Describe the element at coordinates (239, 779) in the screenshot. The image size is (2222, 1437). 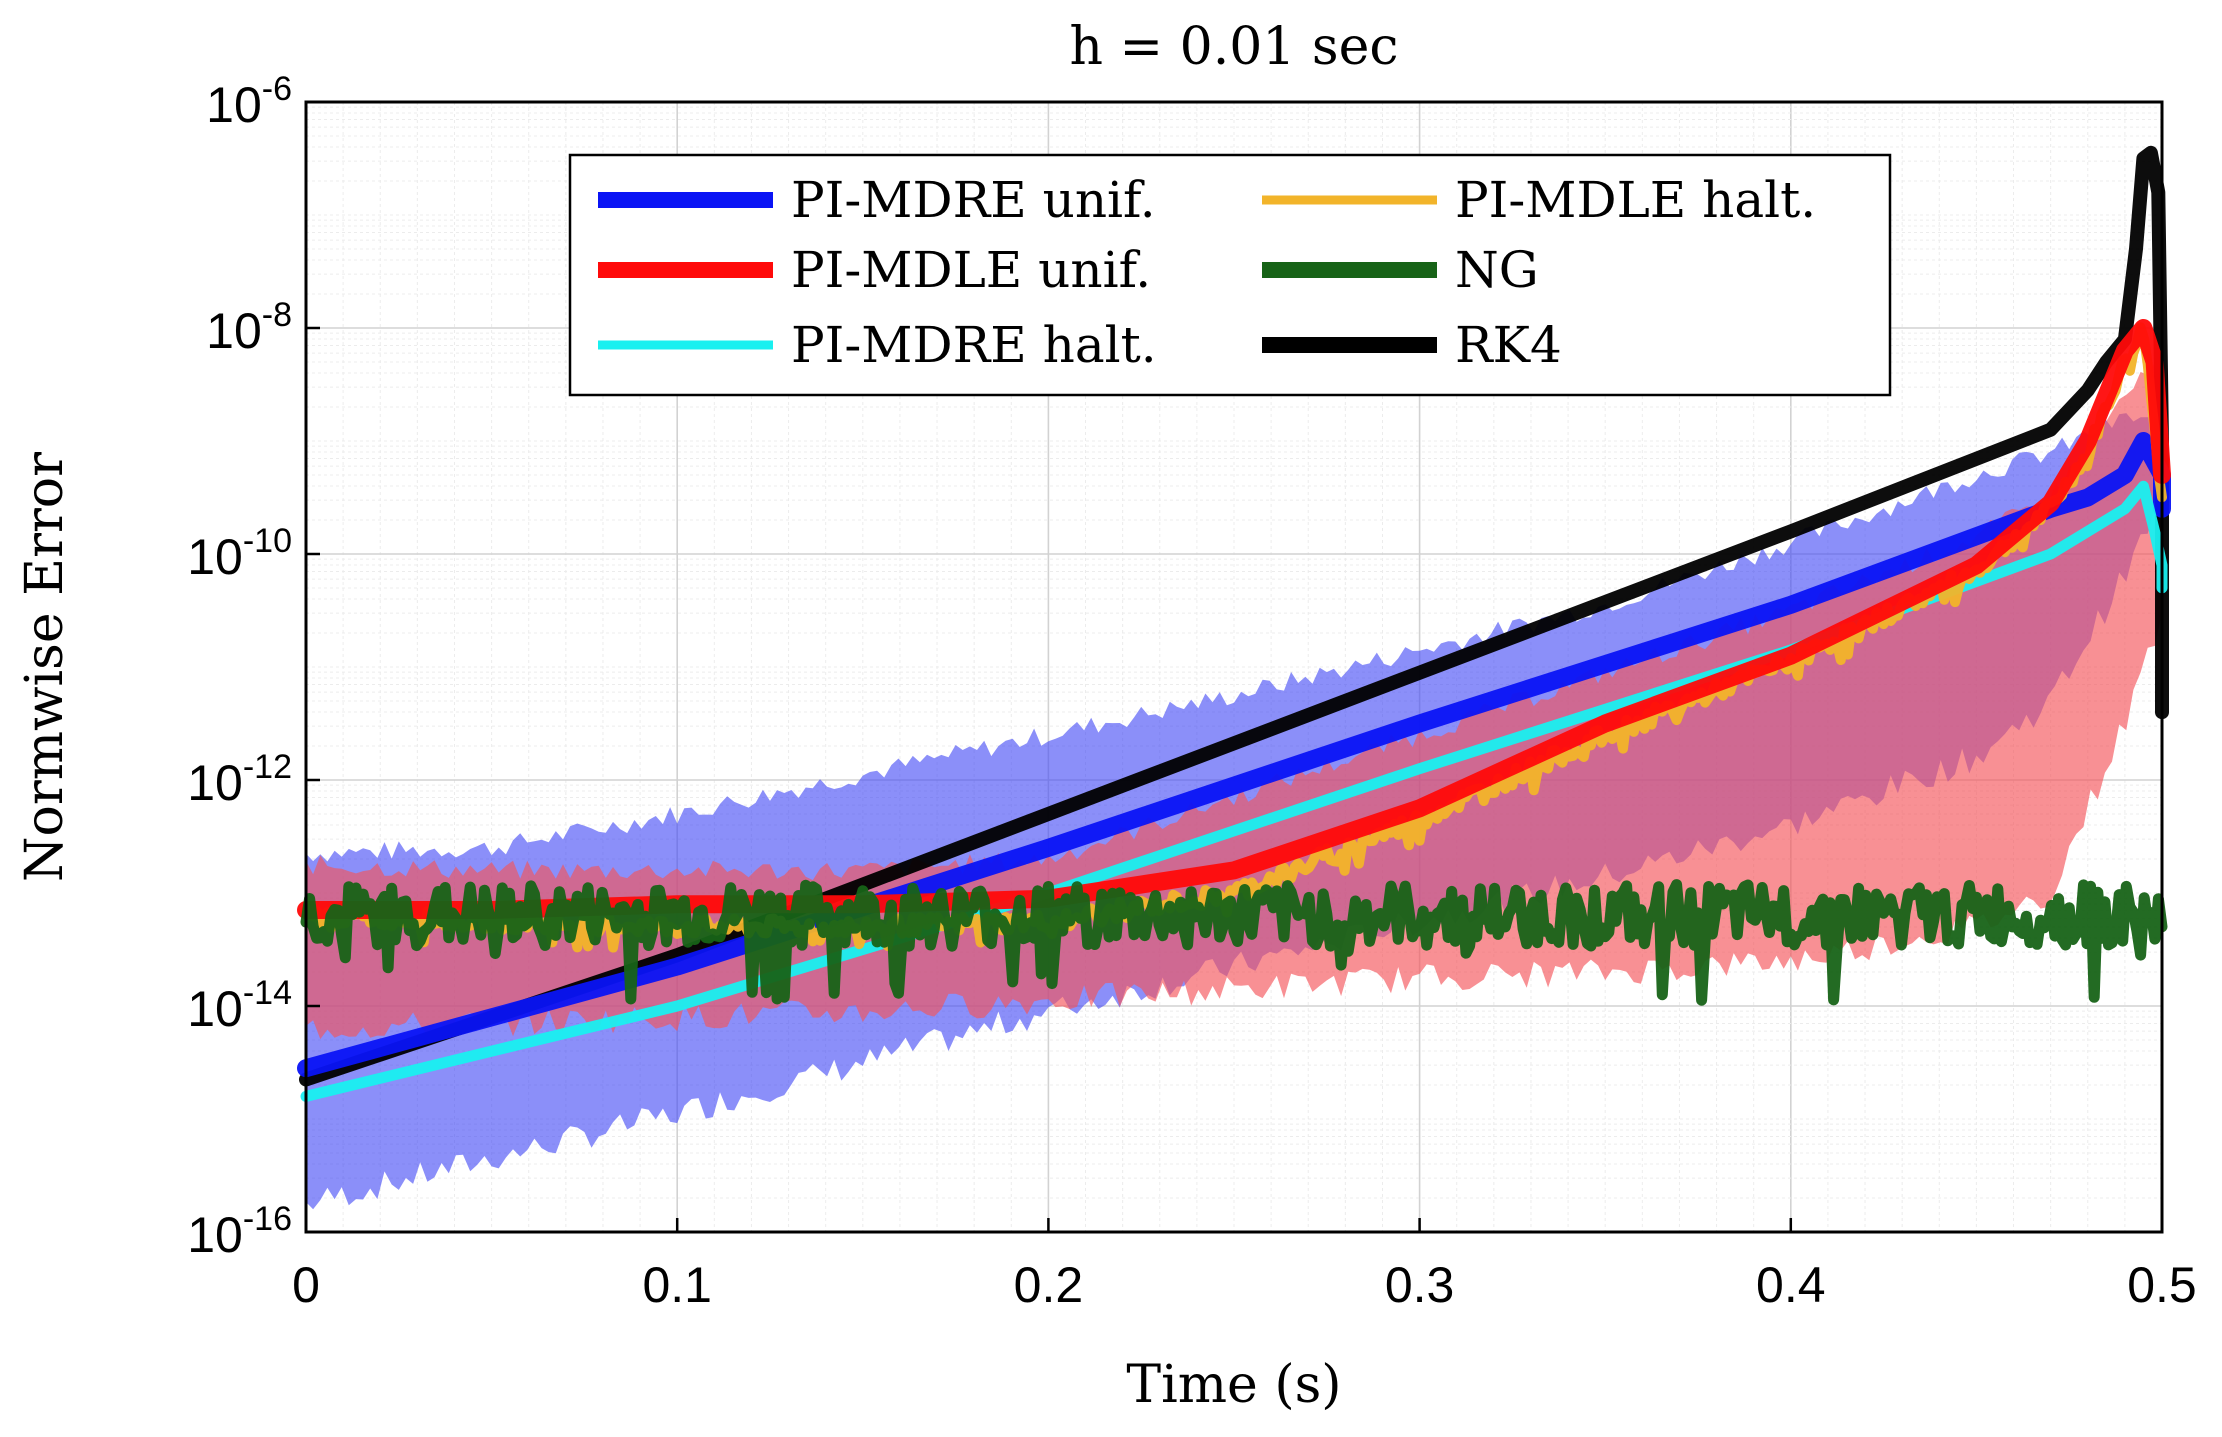
I see `y-tick-label: 10⁻¹²` at that location.